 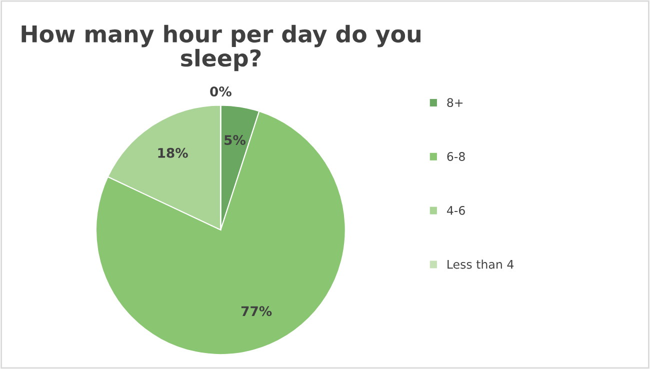 I want to click on legend-label: 4-6, so click(x=455, y=210).